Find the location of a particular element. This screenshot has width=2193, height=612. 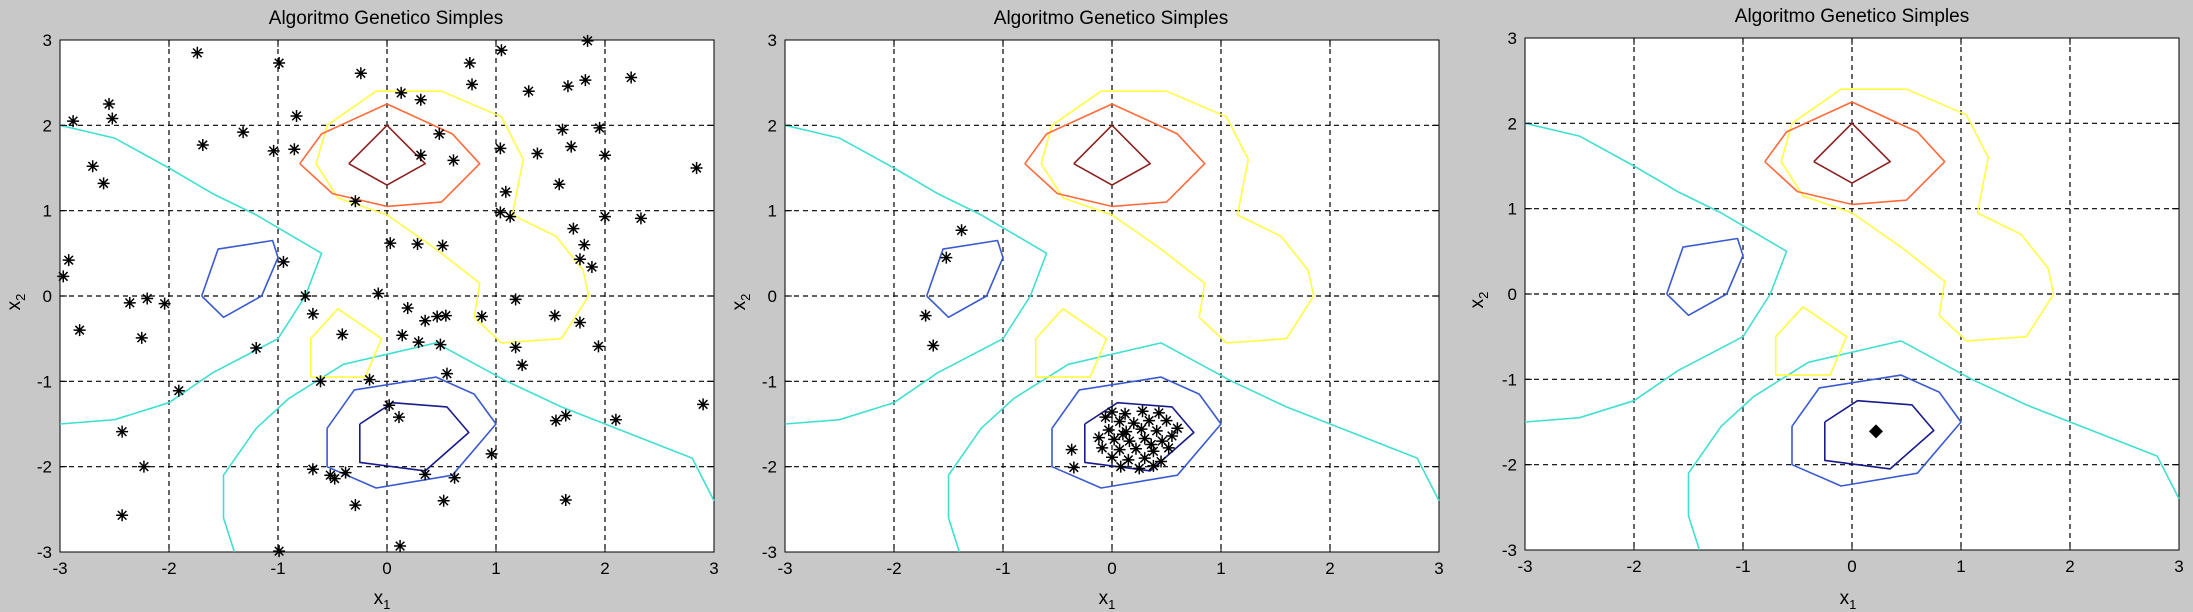

panel-1-title: Algoritmo Genetico Simples is located at coordinates (386, 18).